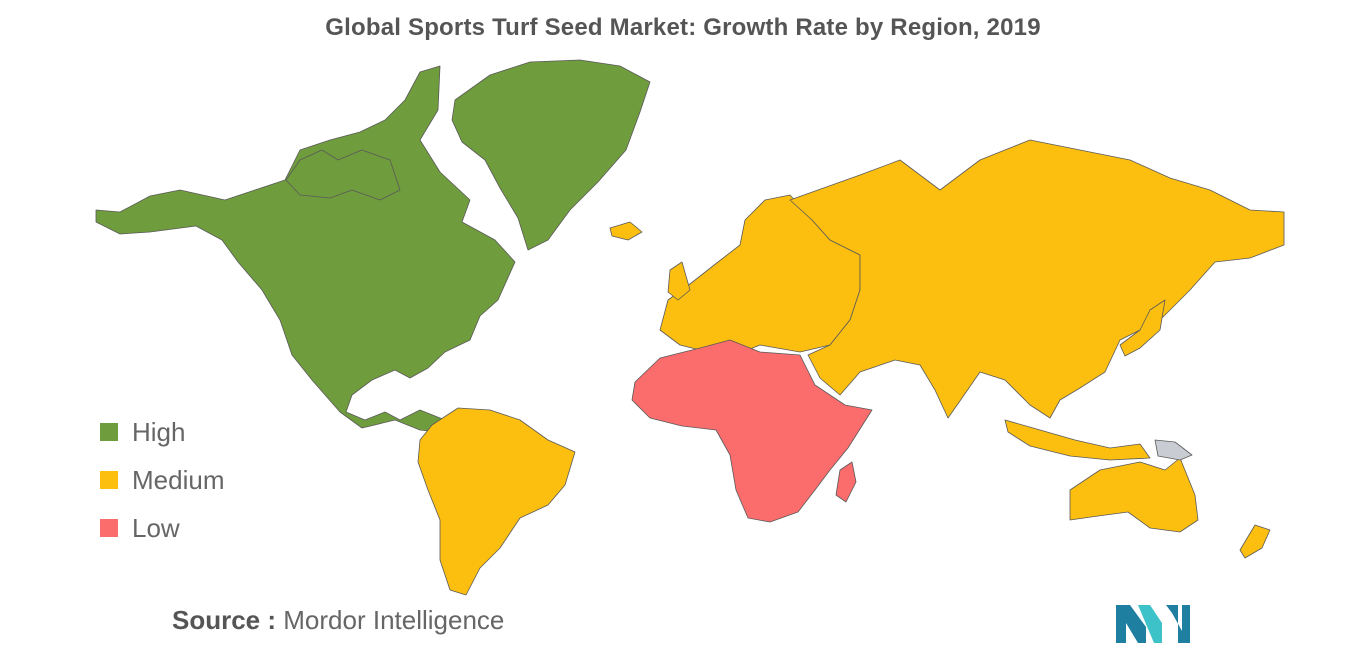  I want to click on mordor-intelligence-logo, so click(1153, 624).